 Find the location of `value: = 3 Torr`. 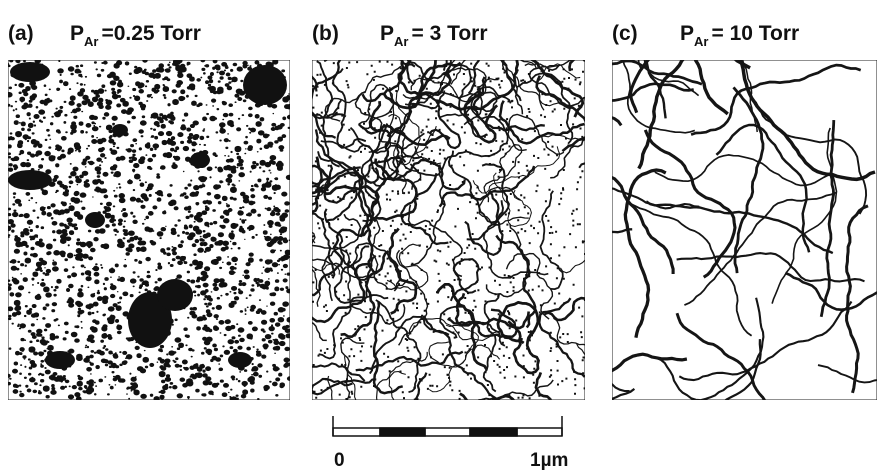

value: = 3 Torr is located at coordinates (449, 33).